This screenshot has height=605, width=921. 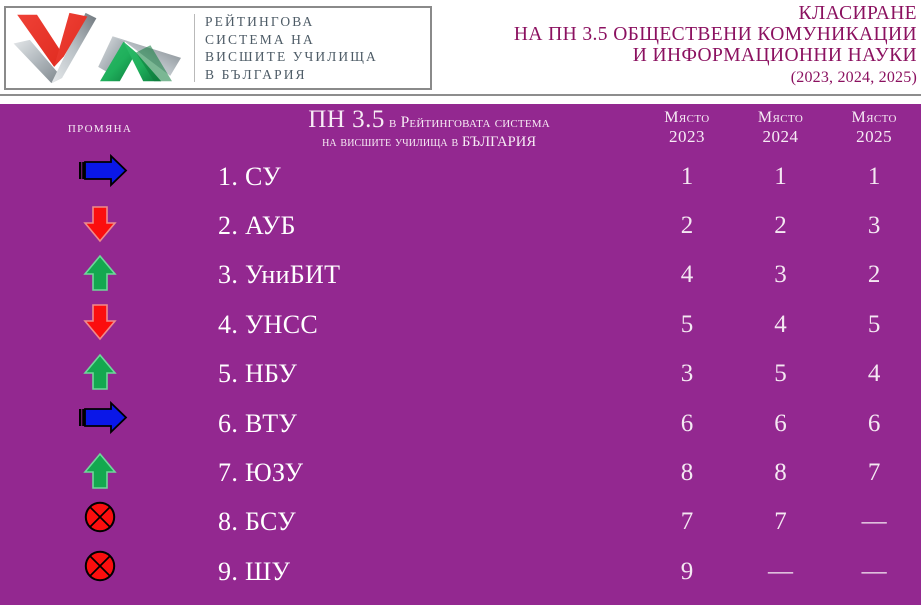 What do you see at coordinates (687, 118) in the screenshot?
I see `column-header-year-2023-label: Място` at bounding box center [687, 118].